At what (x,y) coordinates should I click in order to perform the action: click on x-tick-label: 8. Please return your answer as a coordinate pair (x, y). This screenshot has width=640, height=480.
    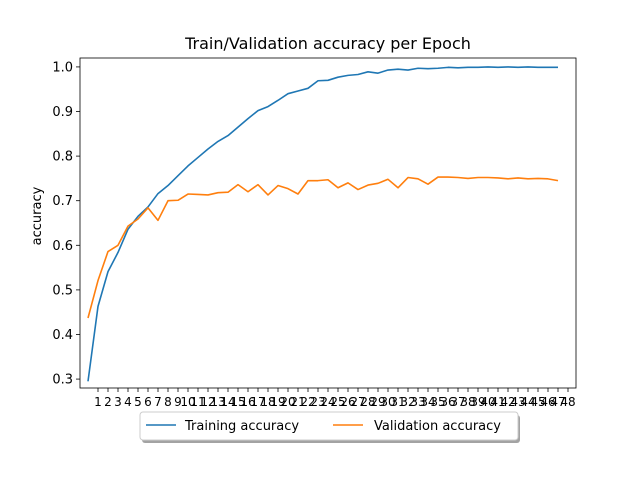
    Looking at the image, I should click on (168, 402).